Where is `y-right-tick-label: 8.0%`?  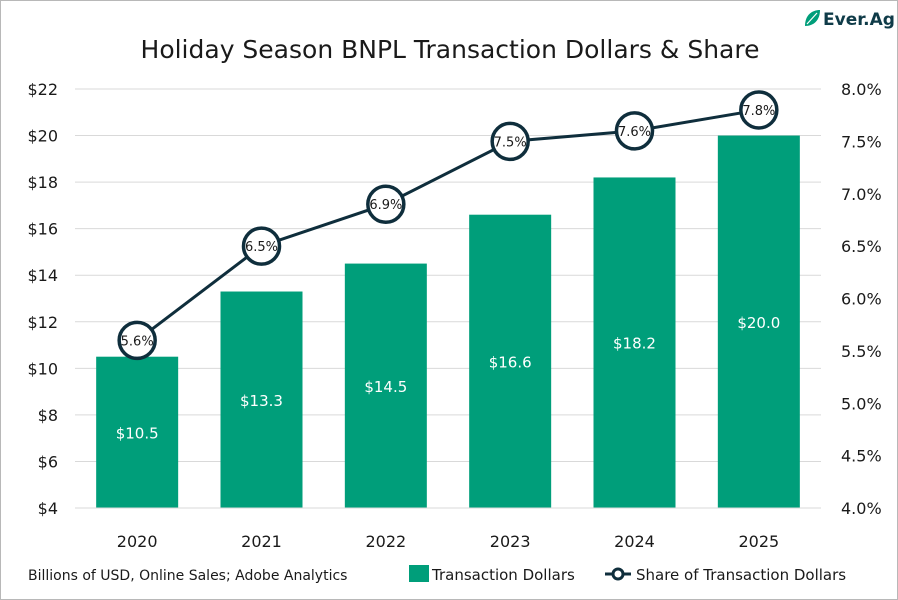 y-right-tick-label: 8.0% is located at coordinates (861, 89).